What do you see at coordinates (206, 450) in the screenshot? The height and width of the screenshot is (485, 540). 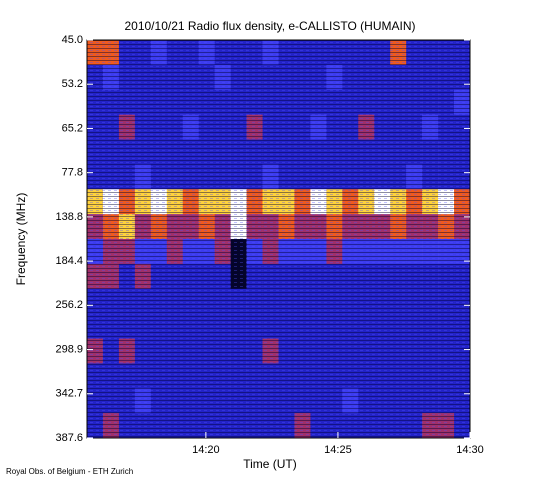 I see `x-tick-label: 14:20` at bounding box center [206, 450].